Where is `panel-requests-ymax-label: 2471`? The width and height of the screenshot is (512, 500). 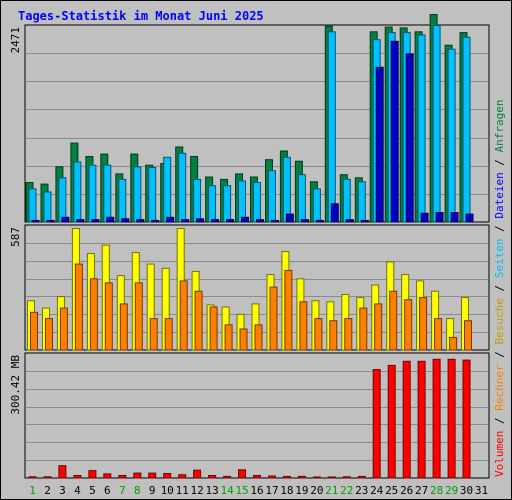
panel-requests-ymax-label: 2471 is located at coordinates (15, 40).